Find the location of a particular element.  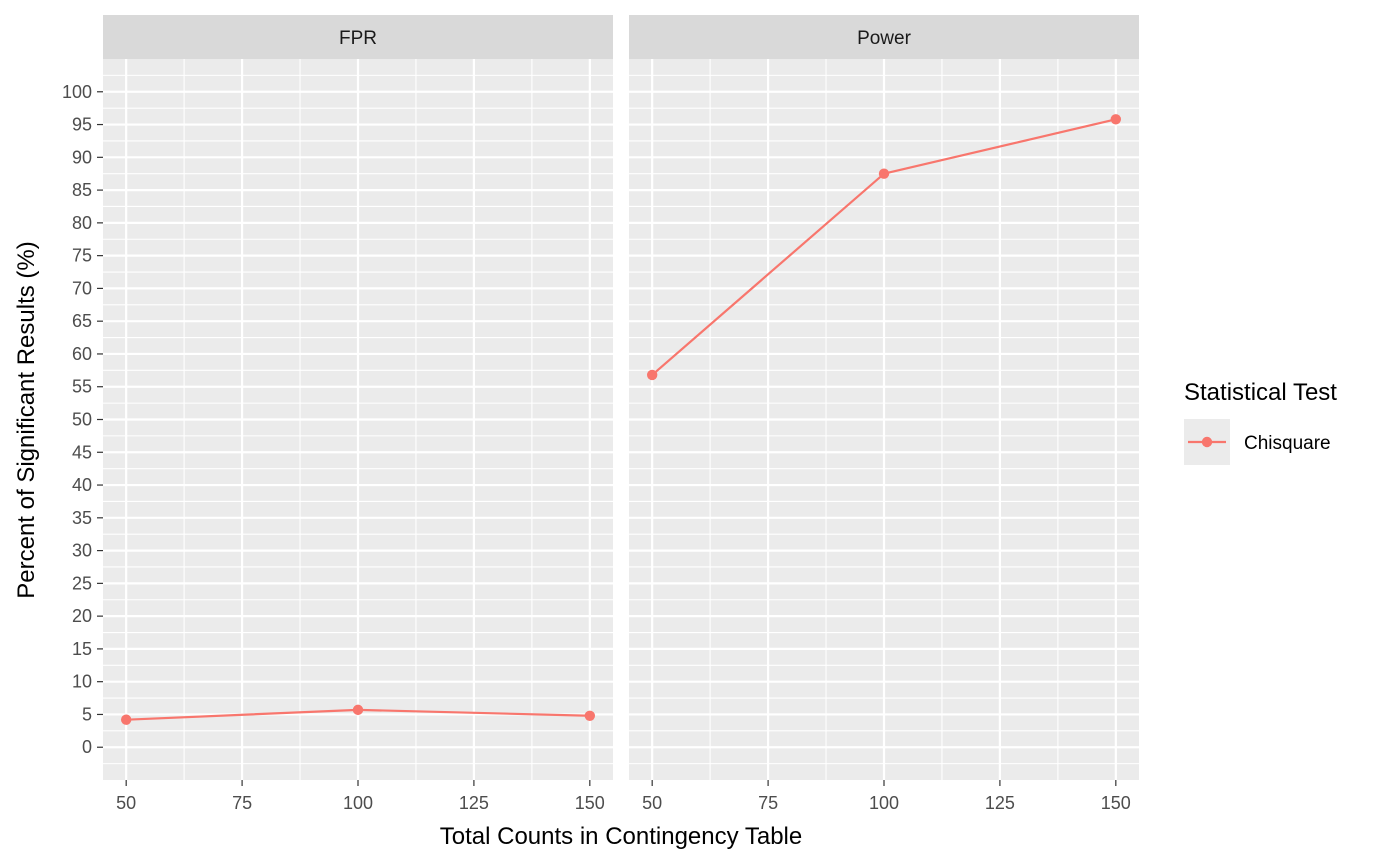

y-tick-label: 10 is located at coordinates (82, 682).